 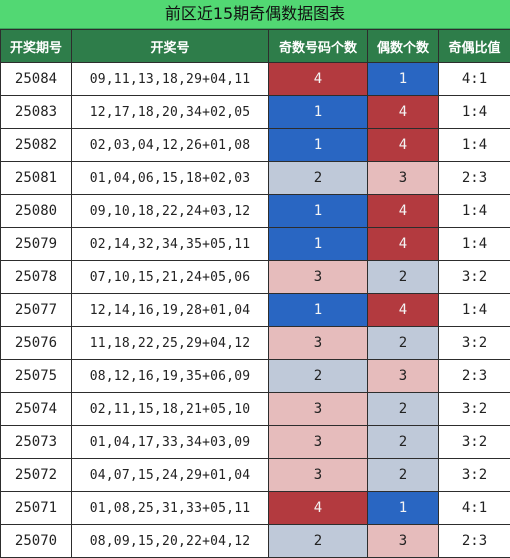 What do you see at coordinates (170, 79) in the screenshot?
I see `numbers-cell: 09,11,13,18,29+04,11` at bounding box center [170, 79].